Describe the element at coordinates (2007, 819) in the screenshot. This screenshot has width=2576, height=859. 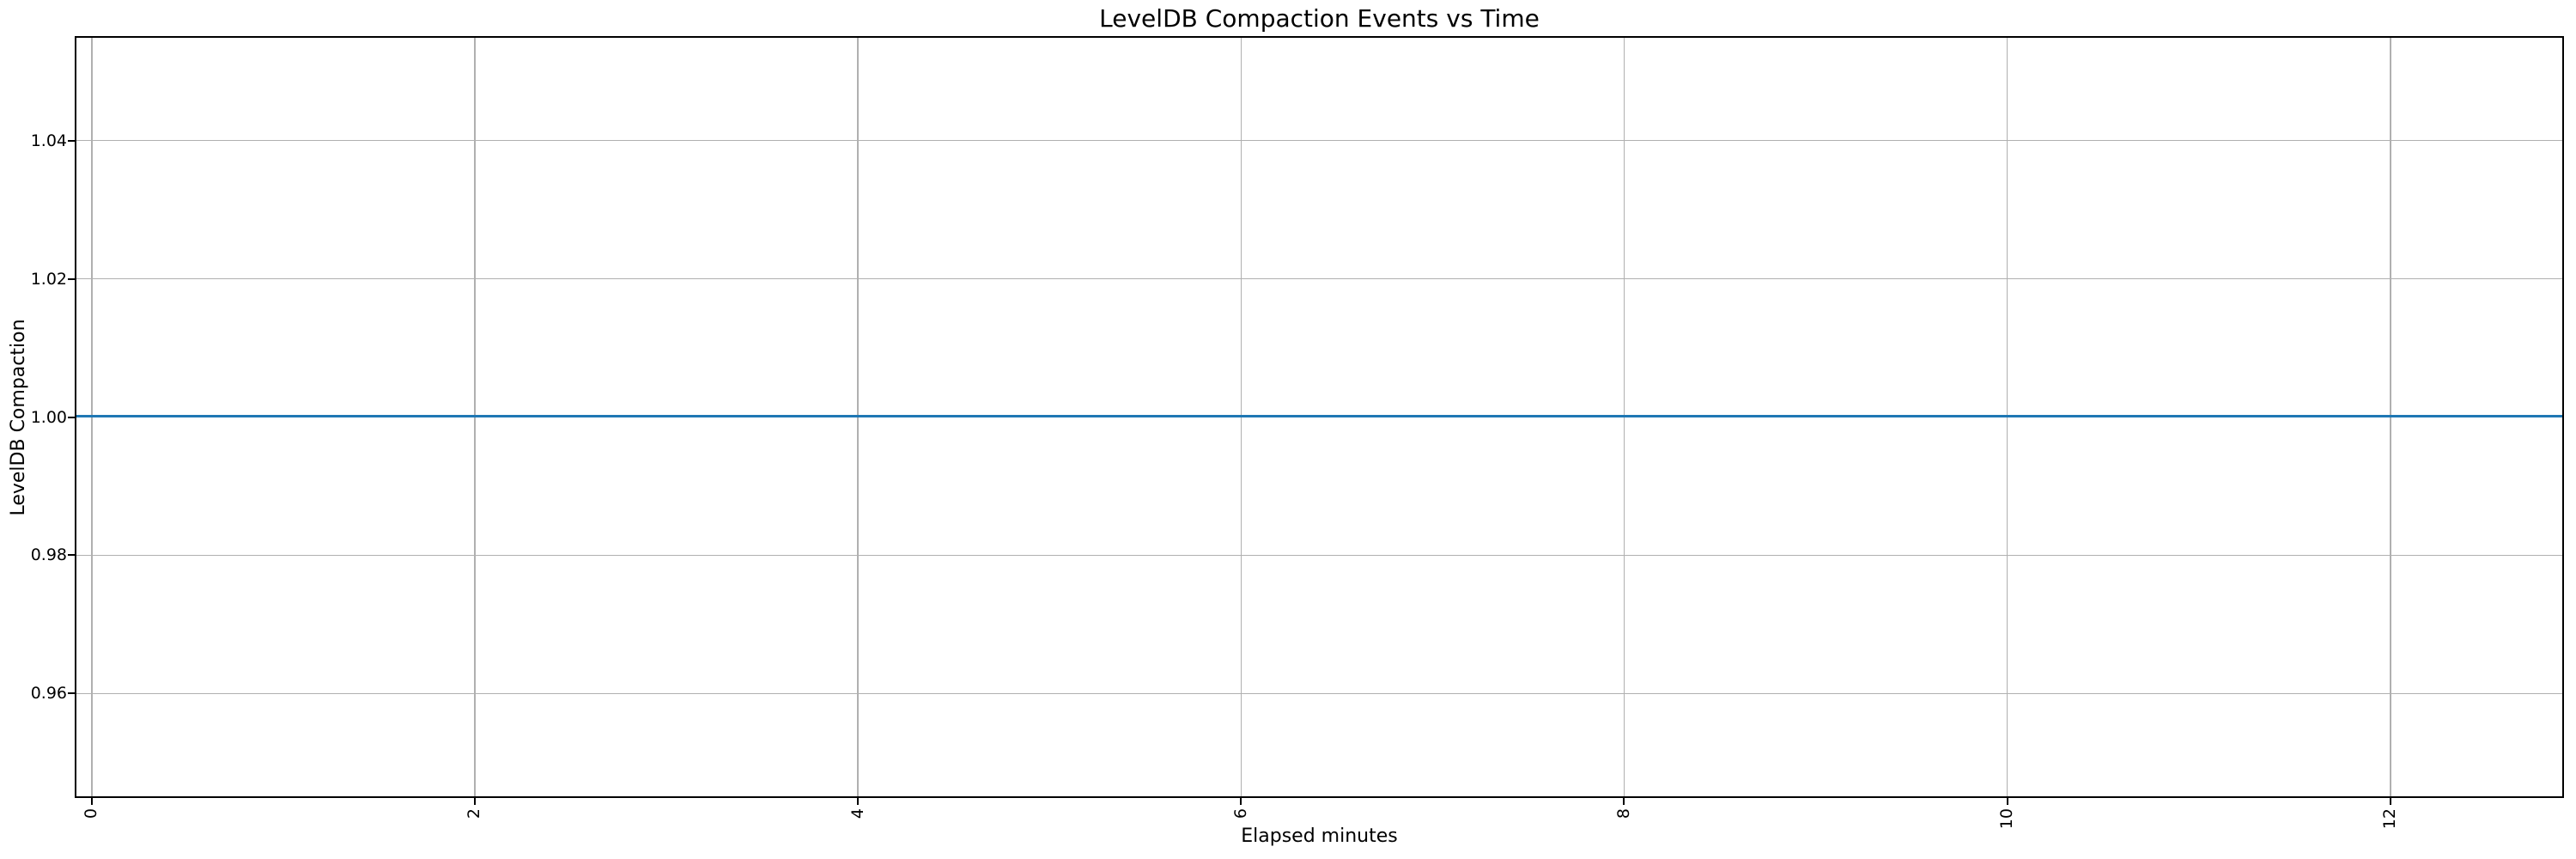
I see `x-tick-label: 10` at that location.